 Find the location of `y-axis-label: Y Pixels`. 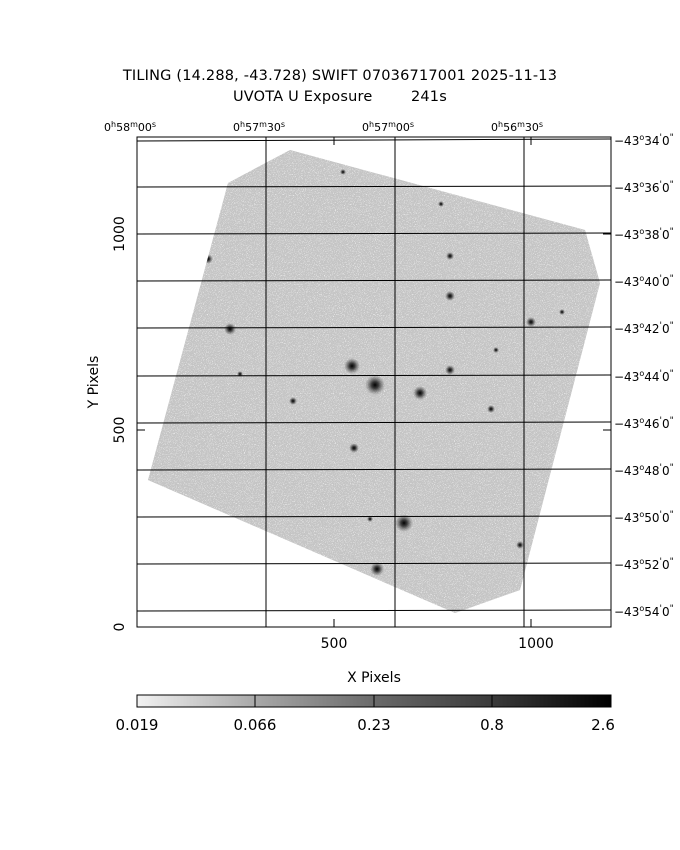

y-axis-label: Y Pixels is located at coordinates (94, 383).